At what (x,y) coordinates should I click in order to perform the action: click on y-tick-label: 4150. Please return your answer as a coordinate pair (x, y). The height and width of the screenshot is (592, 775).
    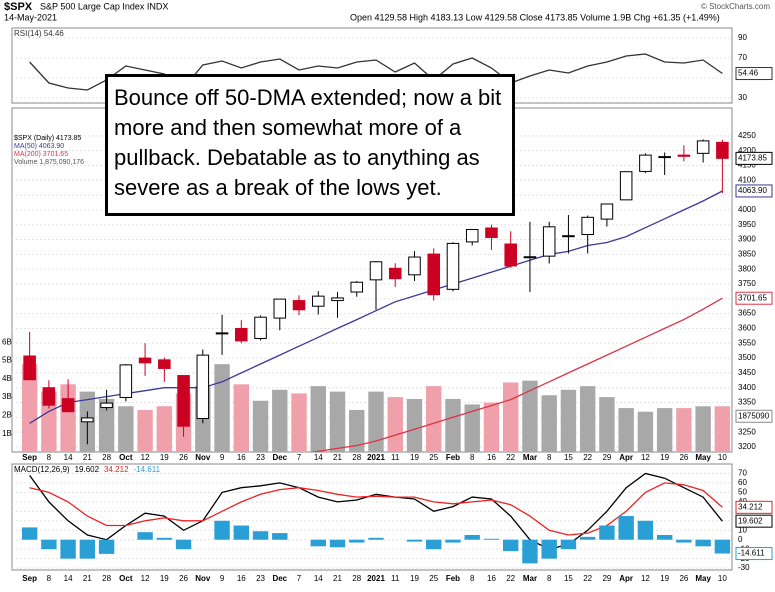
    Looking at the image, I should click on (747, 165).